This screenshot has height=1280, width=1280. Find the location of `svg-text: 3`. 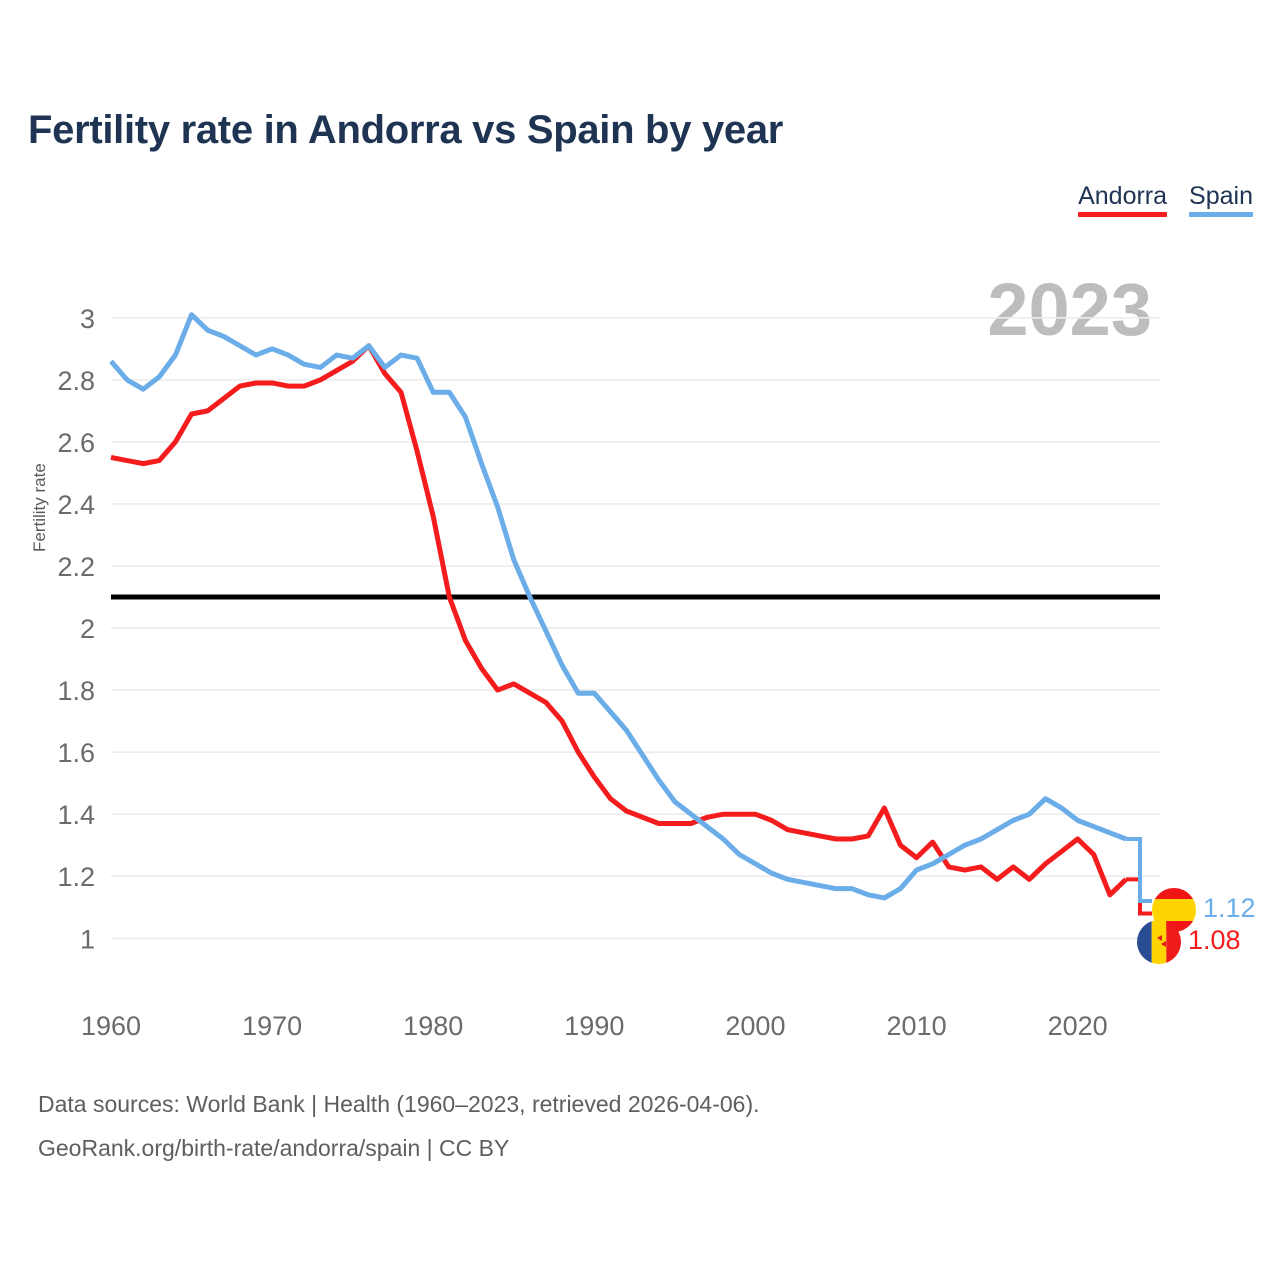

svg-text: 3 is located at coordinates (87, 319).